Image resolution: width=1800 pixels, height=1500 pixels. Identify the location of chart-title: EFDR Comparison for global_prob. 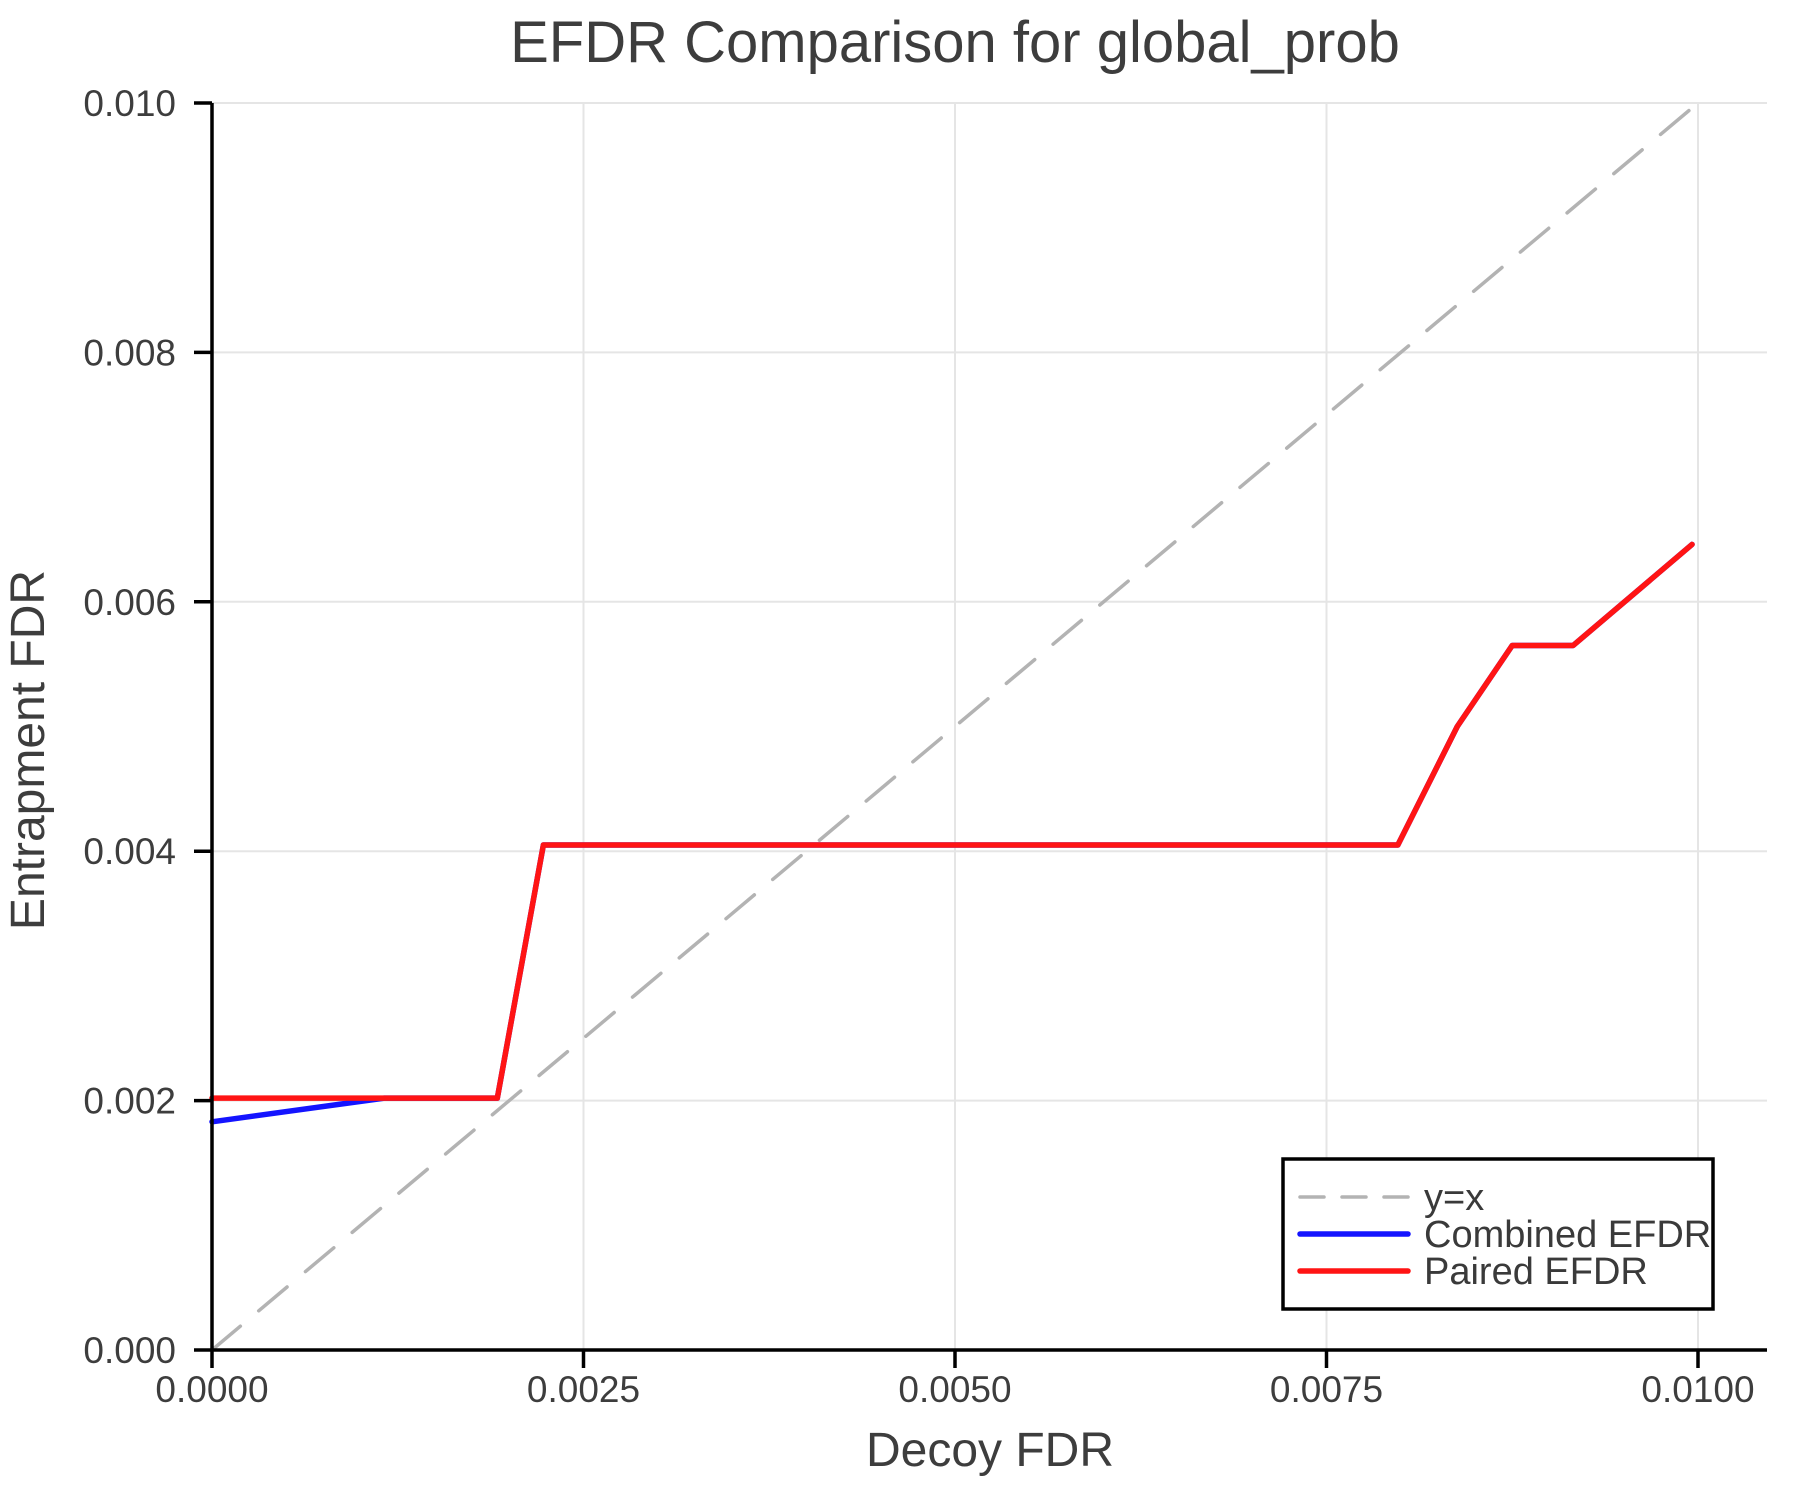
(955, 42).